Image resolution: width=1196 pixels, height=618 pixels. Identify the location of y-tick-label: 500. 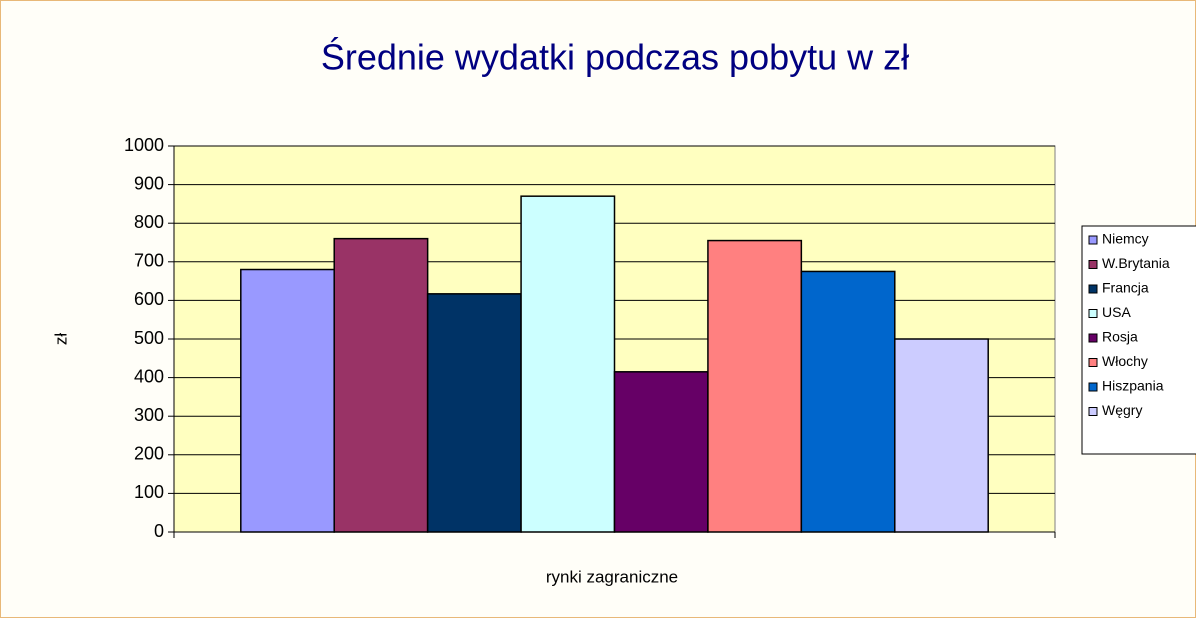
(149, 338).